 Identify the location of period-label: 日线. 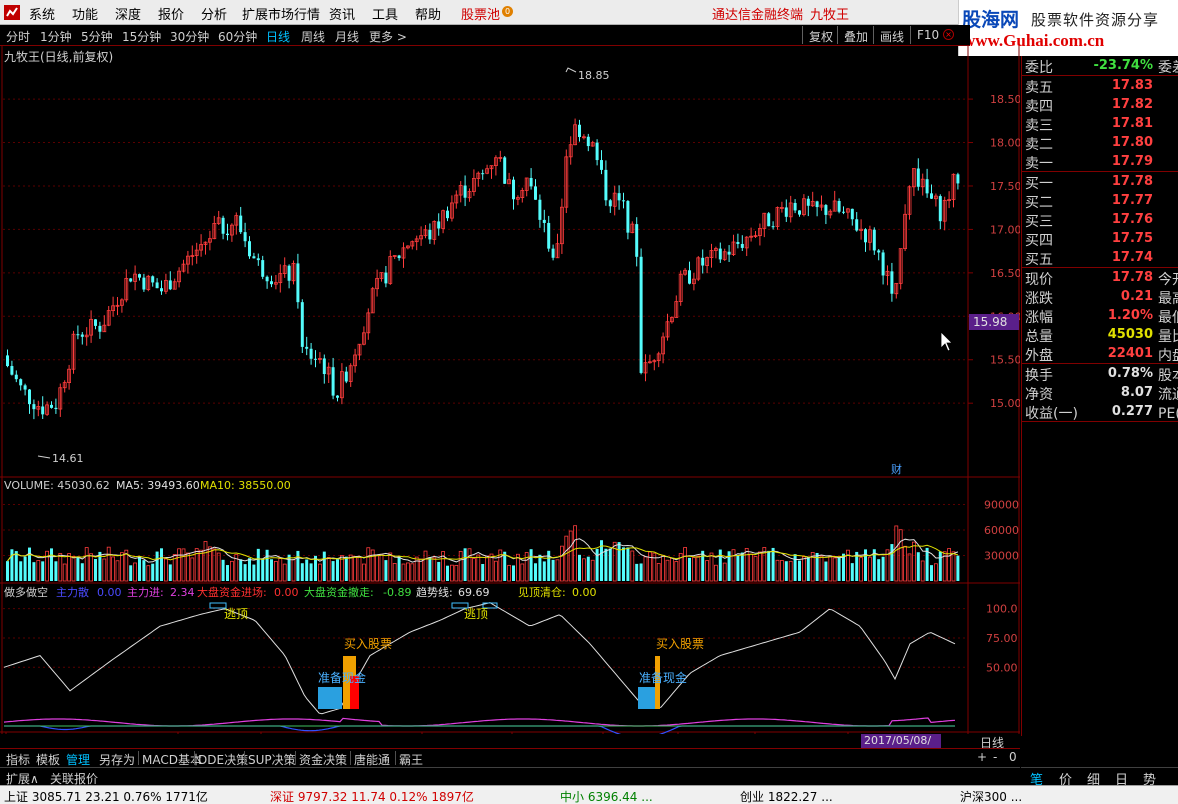
(992, 743).